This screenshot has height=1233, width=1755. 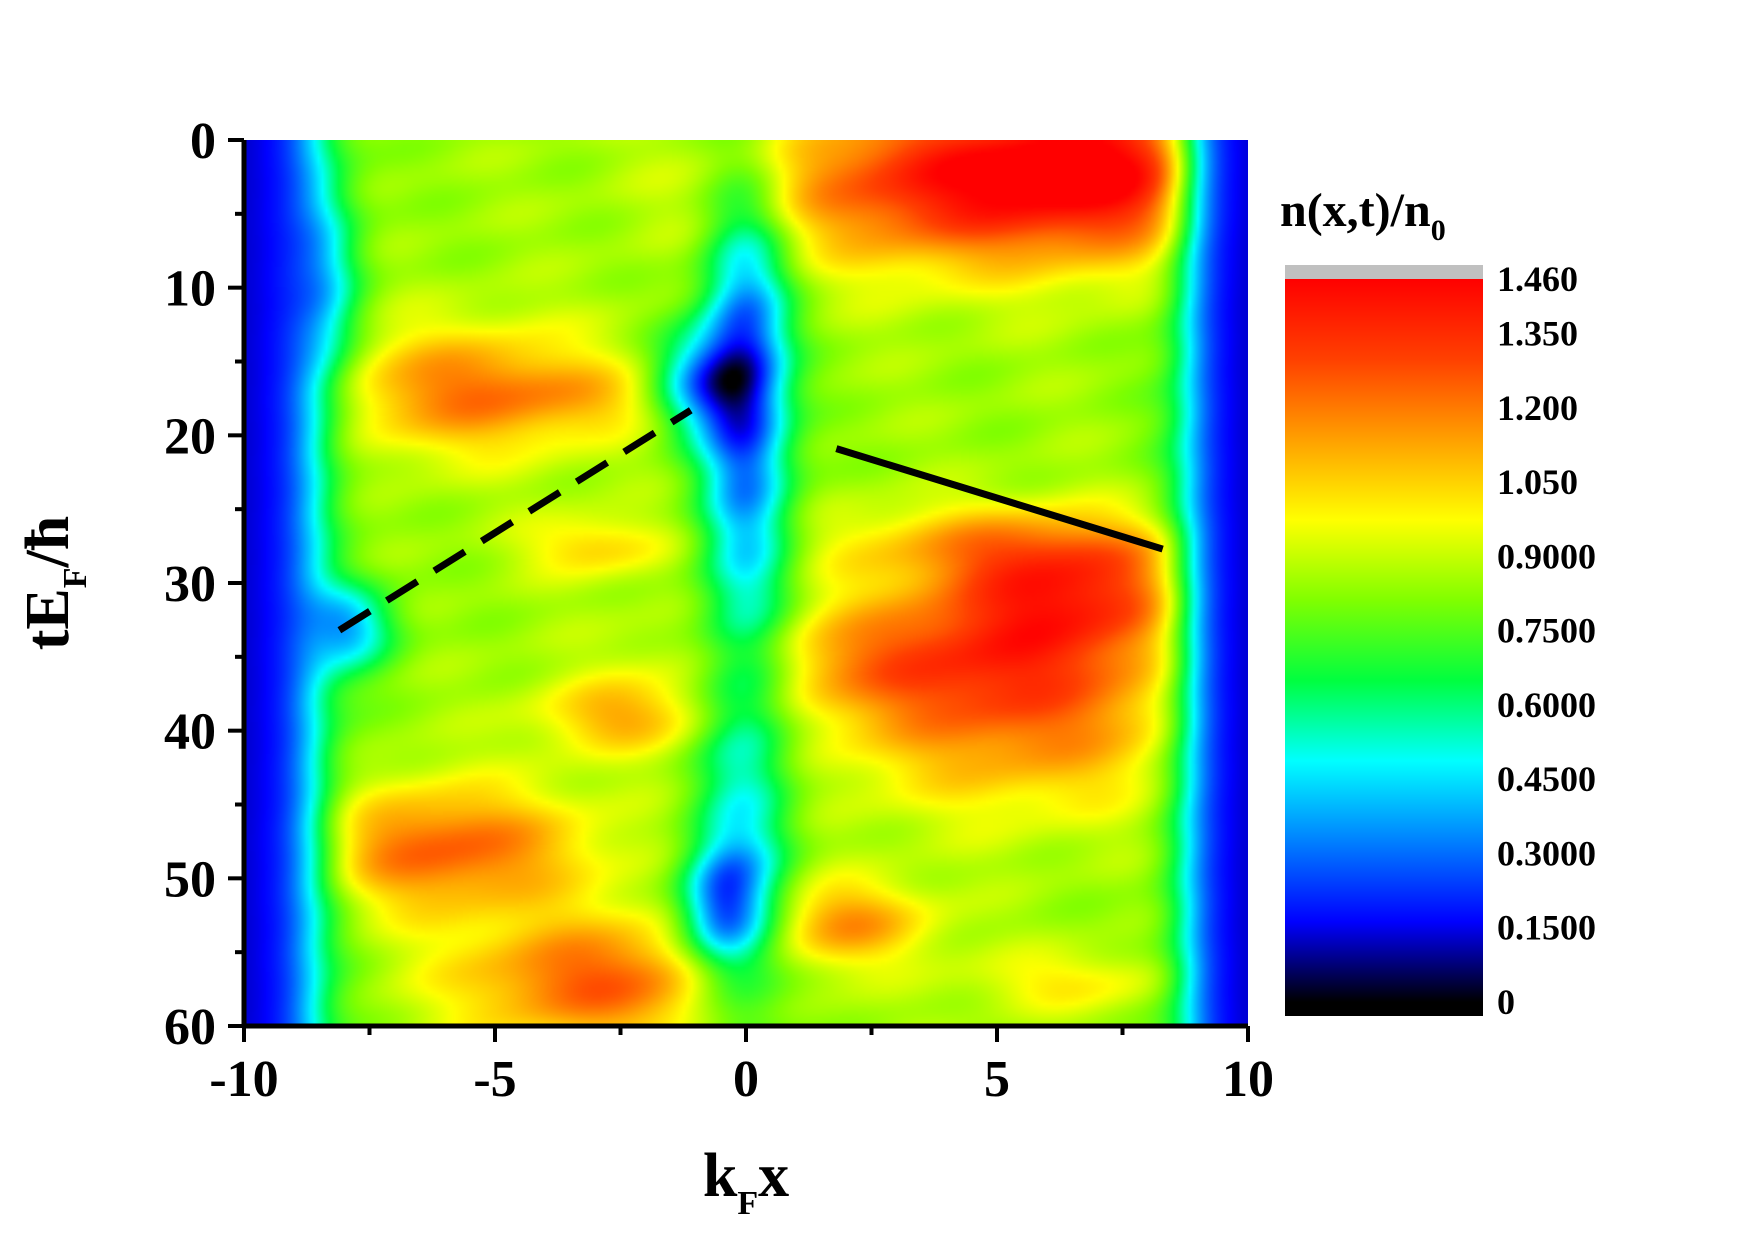 I want to click on x-tick-label: -5, so click(x=494, y=1079).